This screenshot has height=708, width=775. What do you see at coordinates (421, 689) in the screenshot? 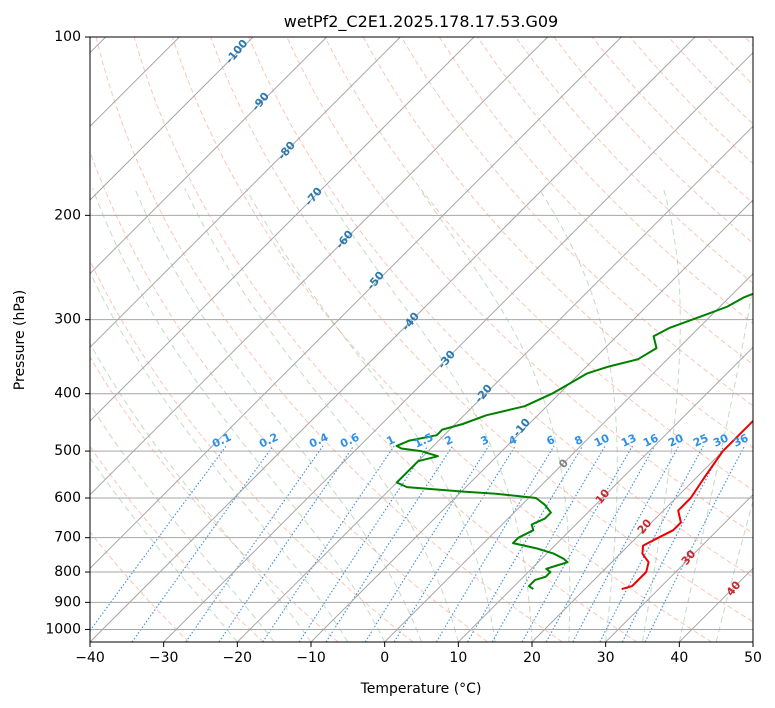
I see `x-axis-label: Temperature (°C)` at bounding box center [421, 689].